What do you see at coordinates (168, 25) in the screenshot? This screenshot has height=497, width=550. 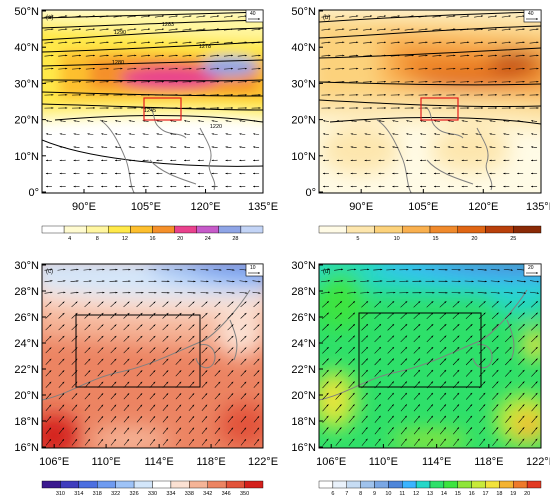 I see `panel-a-contour-label: 1283` at bounding box center [168, 25].